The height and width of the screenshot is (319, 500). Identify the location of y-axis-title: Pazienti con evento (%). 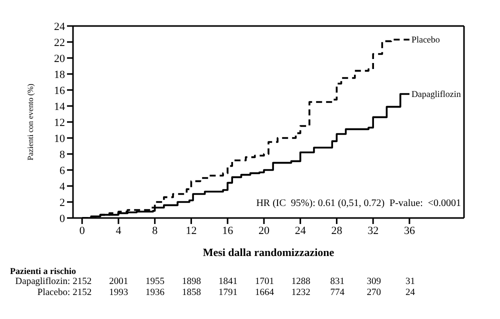
(30, 121).